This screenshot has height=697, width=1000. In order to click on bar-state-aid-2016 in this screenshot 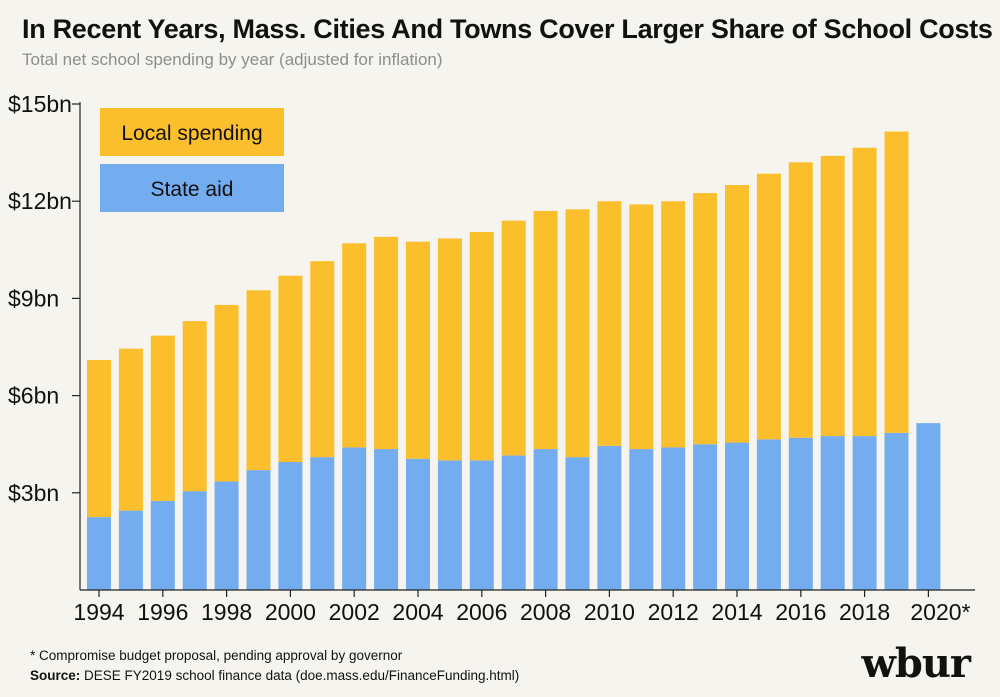, I will do `click(800, 513)`.